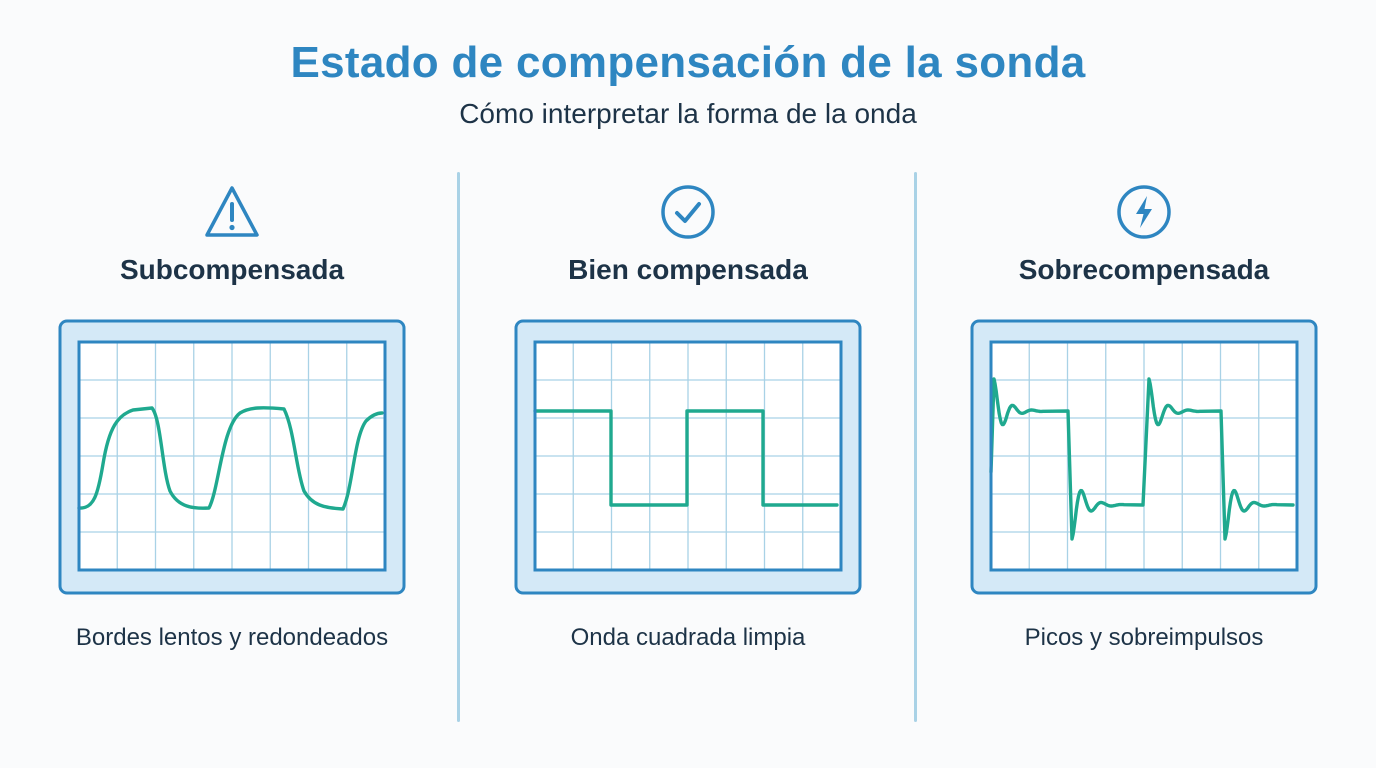 The height and width of the screenshot is (768, 1376). What do you see at coordinates (1144, 637) in the screenshot?
I see `panel-caption: Picos y sobreimpulsos` at bounding box center [1144, 637].